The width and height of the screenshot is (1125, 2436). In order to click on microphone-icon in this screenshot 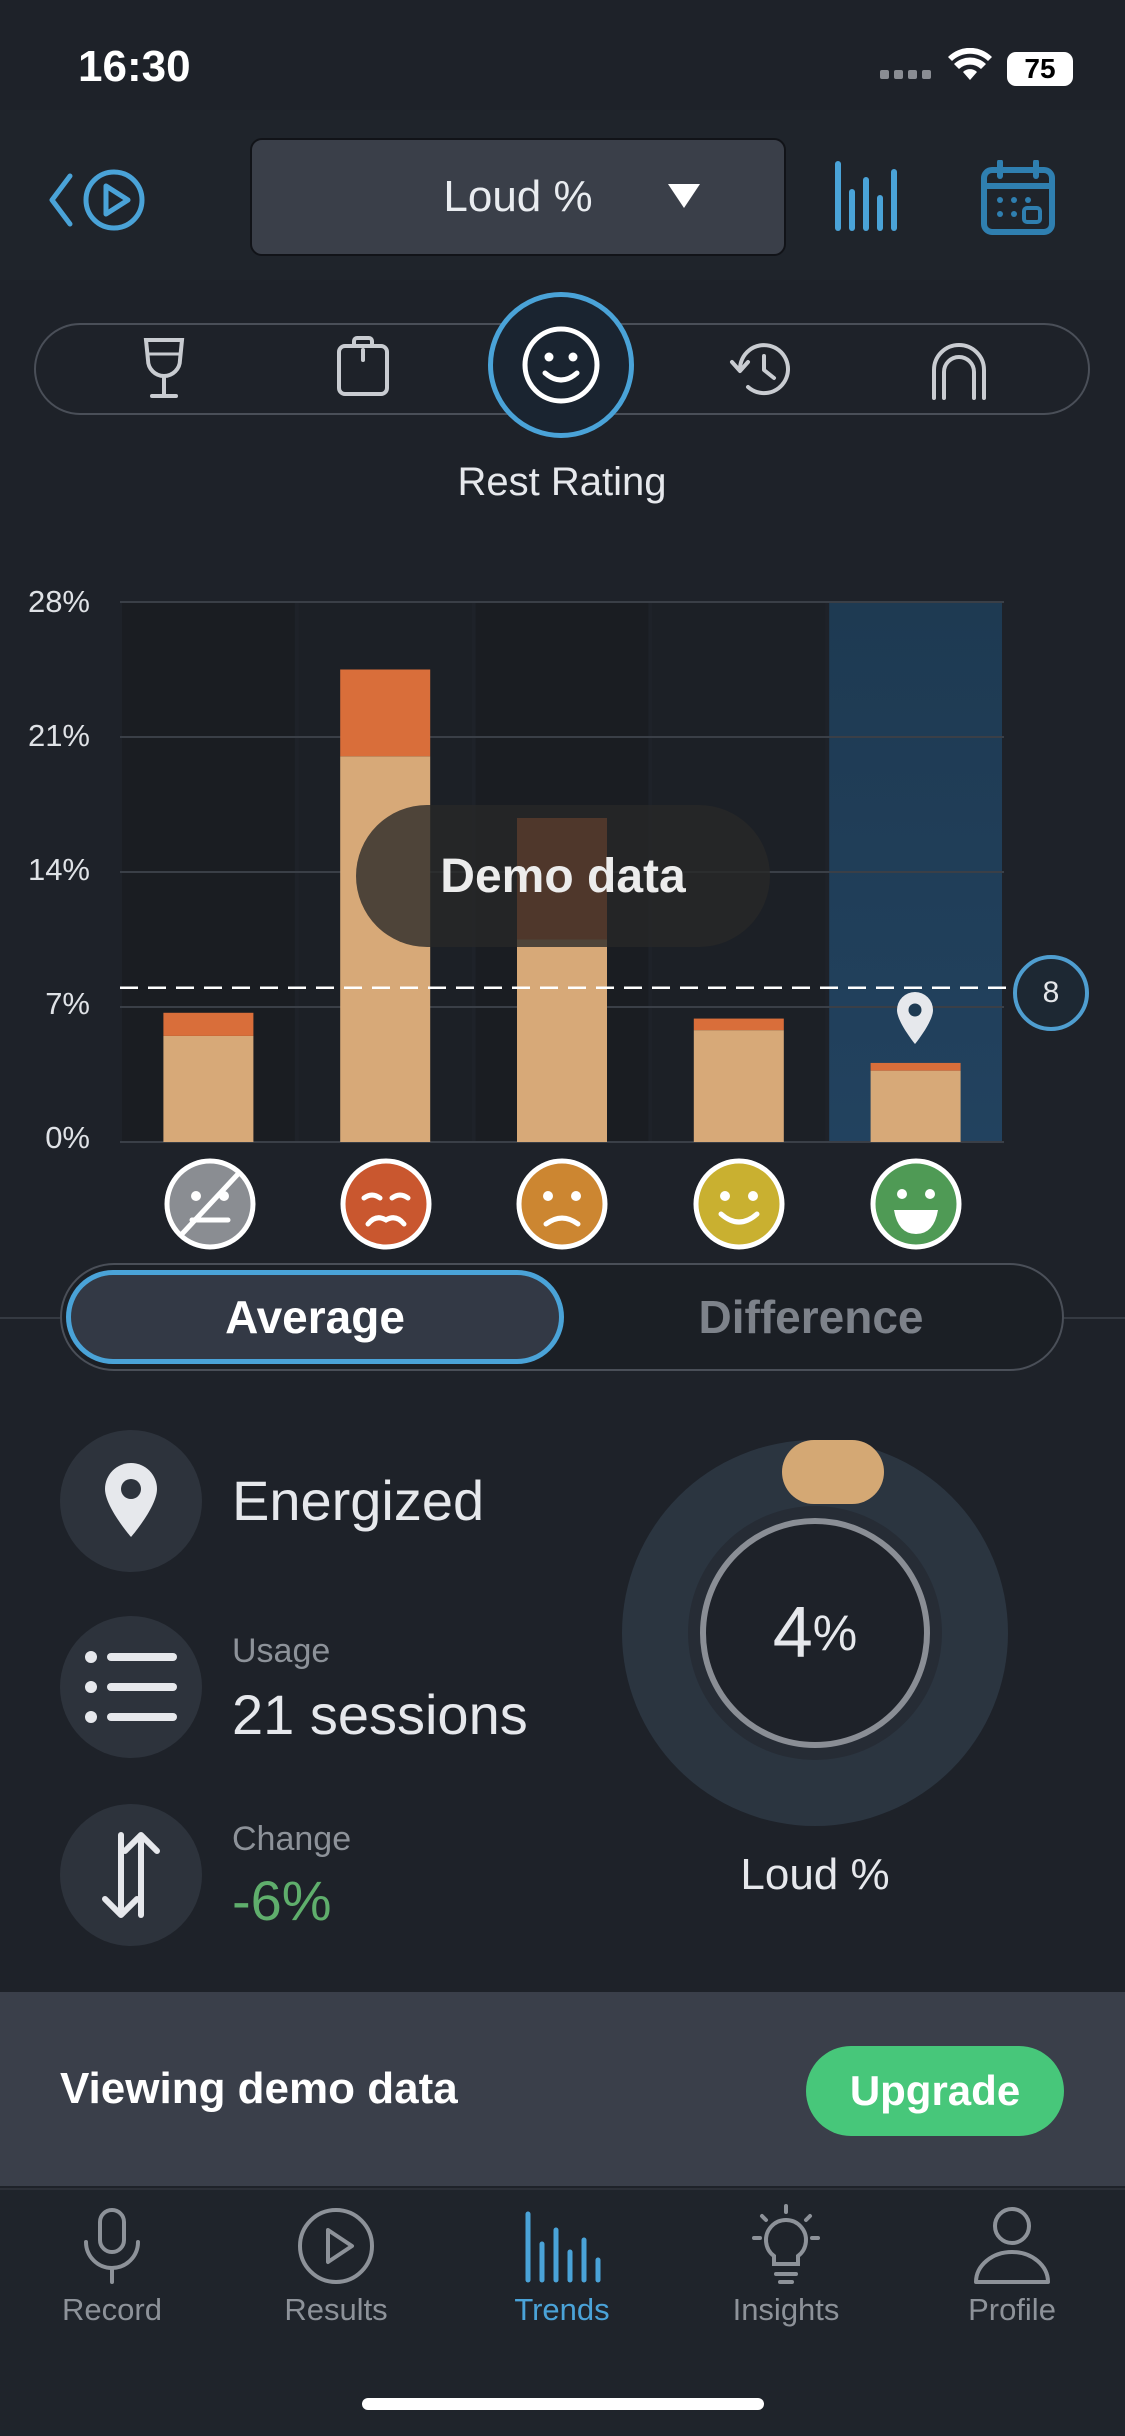, I will do `click(112, 2246)`.